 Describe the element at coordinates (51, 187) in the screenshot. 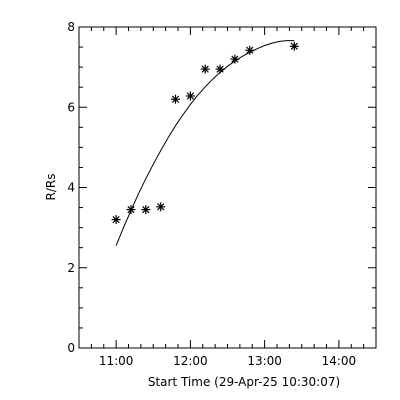

I see `y-axis-label: R/Rs` at that location.